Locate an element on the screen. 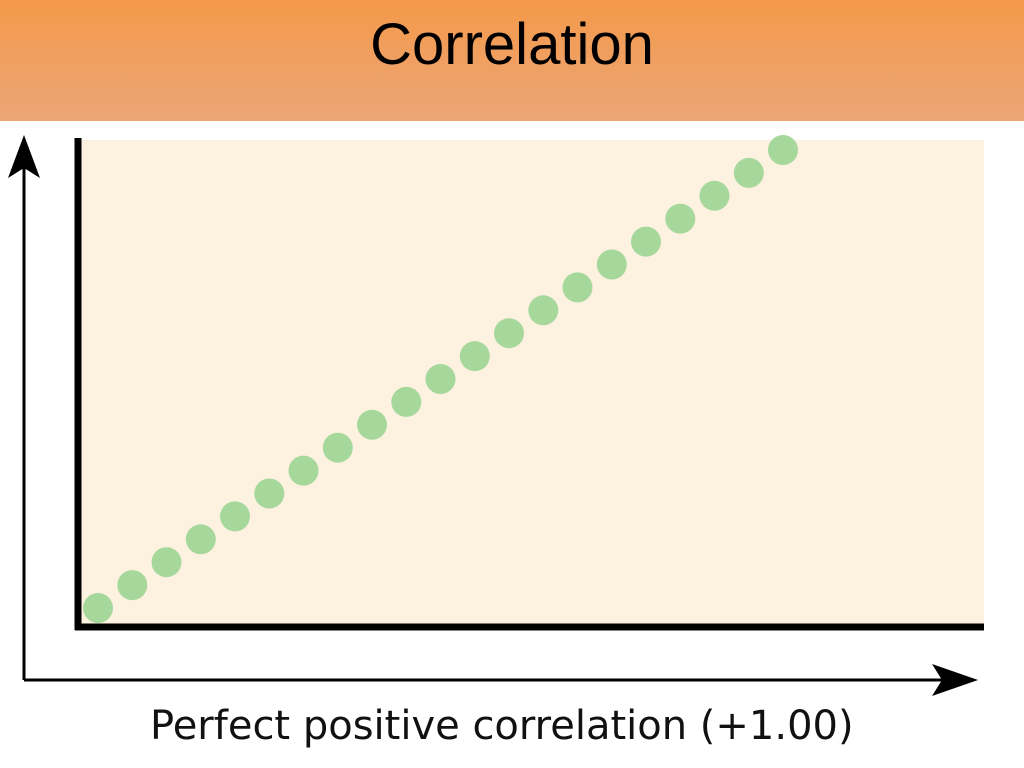  chart-caption: Perfect positive correlation (+1.00) is located at coordinates (502, 726).